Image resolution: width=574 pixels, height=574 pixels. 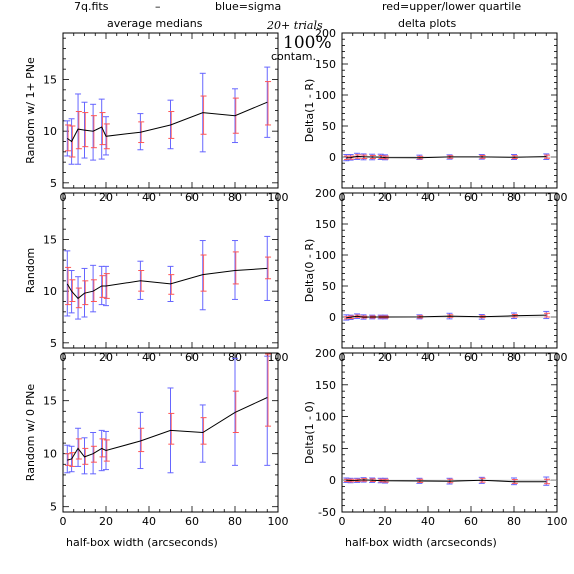 What do you see at coordinates (142, 542) in the screenshot?
I see `x-axis-label-left: half-box width (arcseconds)` at bounding box center [142, 542].